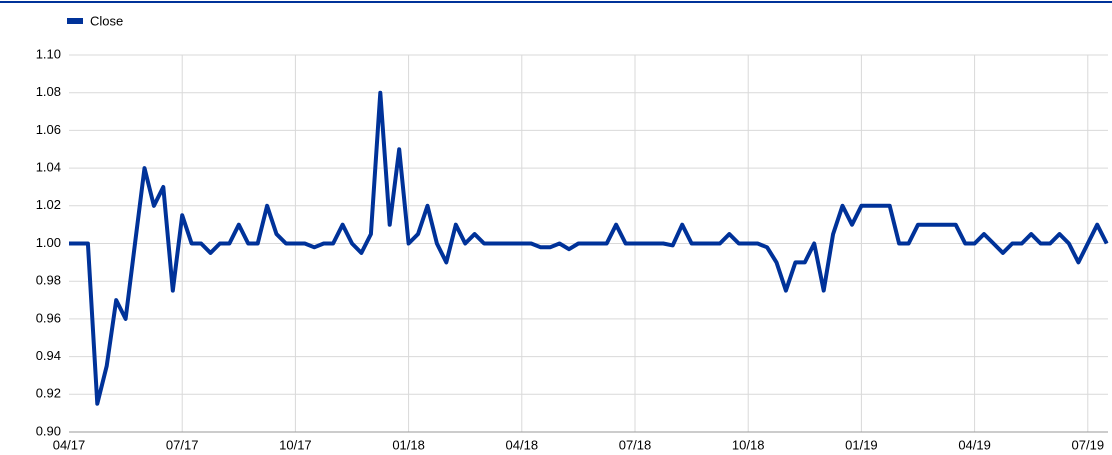 The image size is (1112, 455). I want to click on x-tick-label: 04/17, so click(69, 444).